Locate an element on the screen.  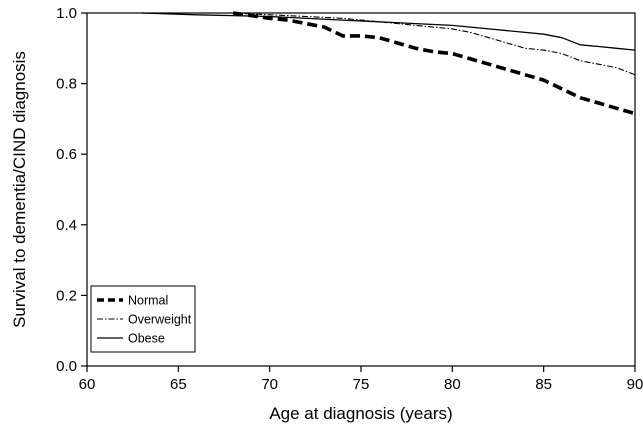
x-tick-label: 70 is located at coordinates (269, 384).